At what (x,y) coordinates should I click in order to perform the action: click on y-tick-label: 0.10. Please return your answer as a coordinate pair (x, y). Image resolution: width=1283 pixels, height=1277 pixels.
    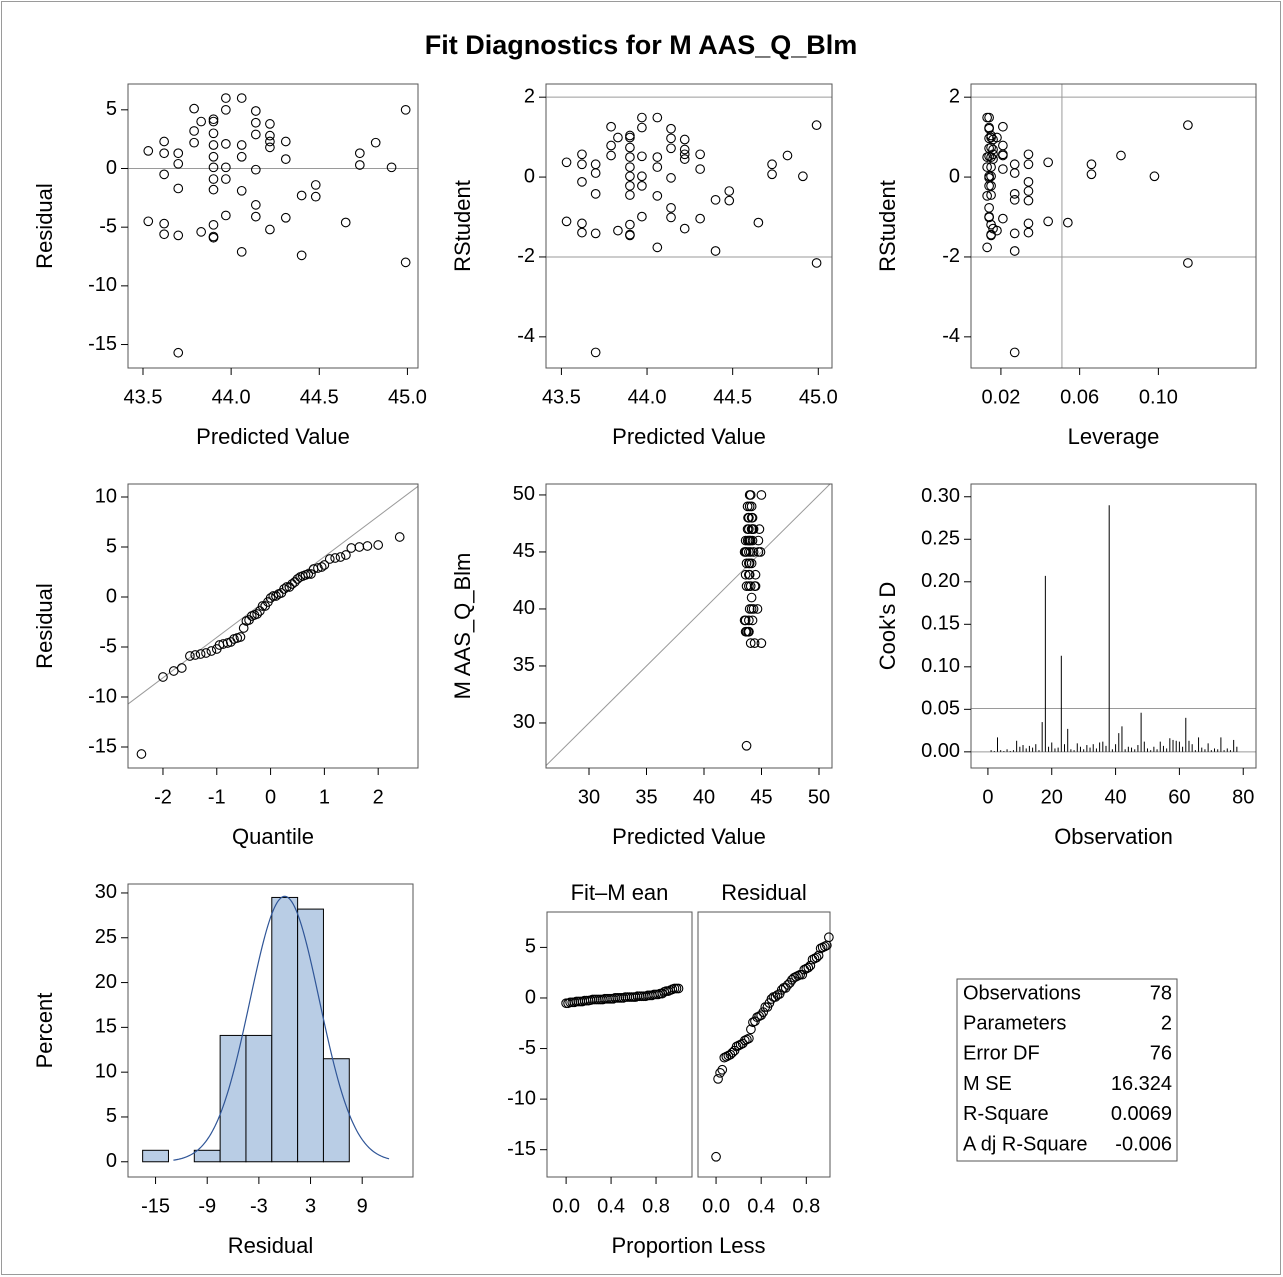
    Looking at the image, I should click on (940, 666).